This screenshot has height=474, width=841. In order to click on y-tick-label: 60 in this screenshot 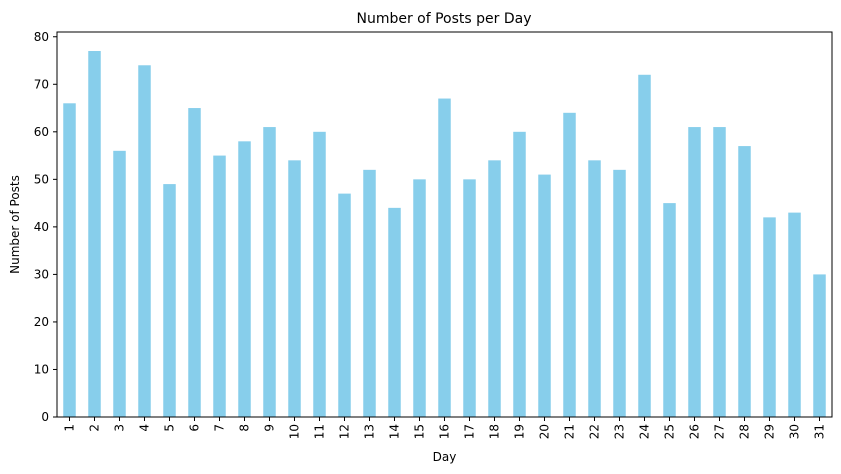, I will do `click(41, 132)`.